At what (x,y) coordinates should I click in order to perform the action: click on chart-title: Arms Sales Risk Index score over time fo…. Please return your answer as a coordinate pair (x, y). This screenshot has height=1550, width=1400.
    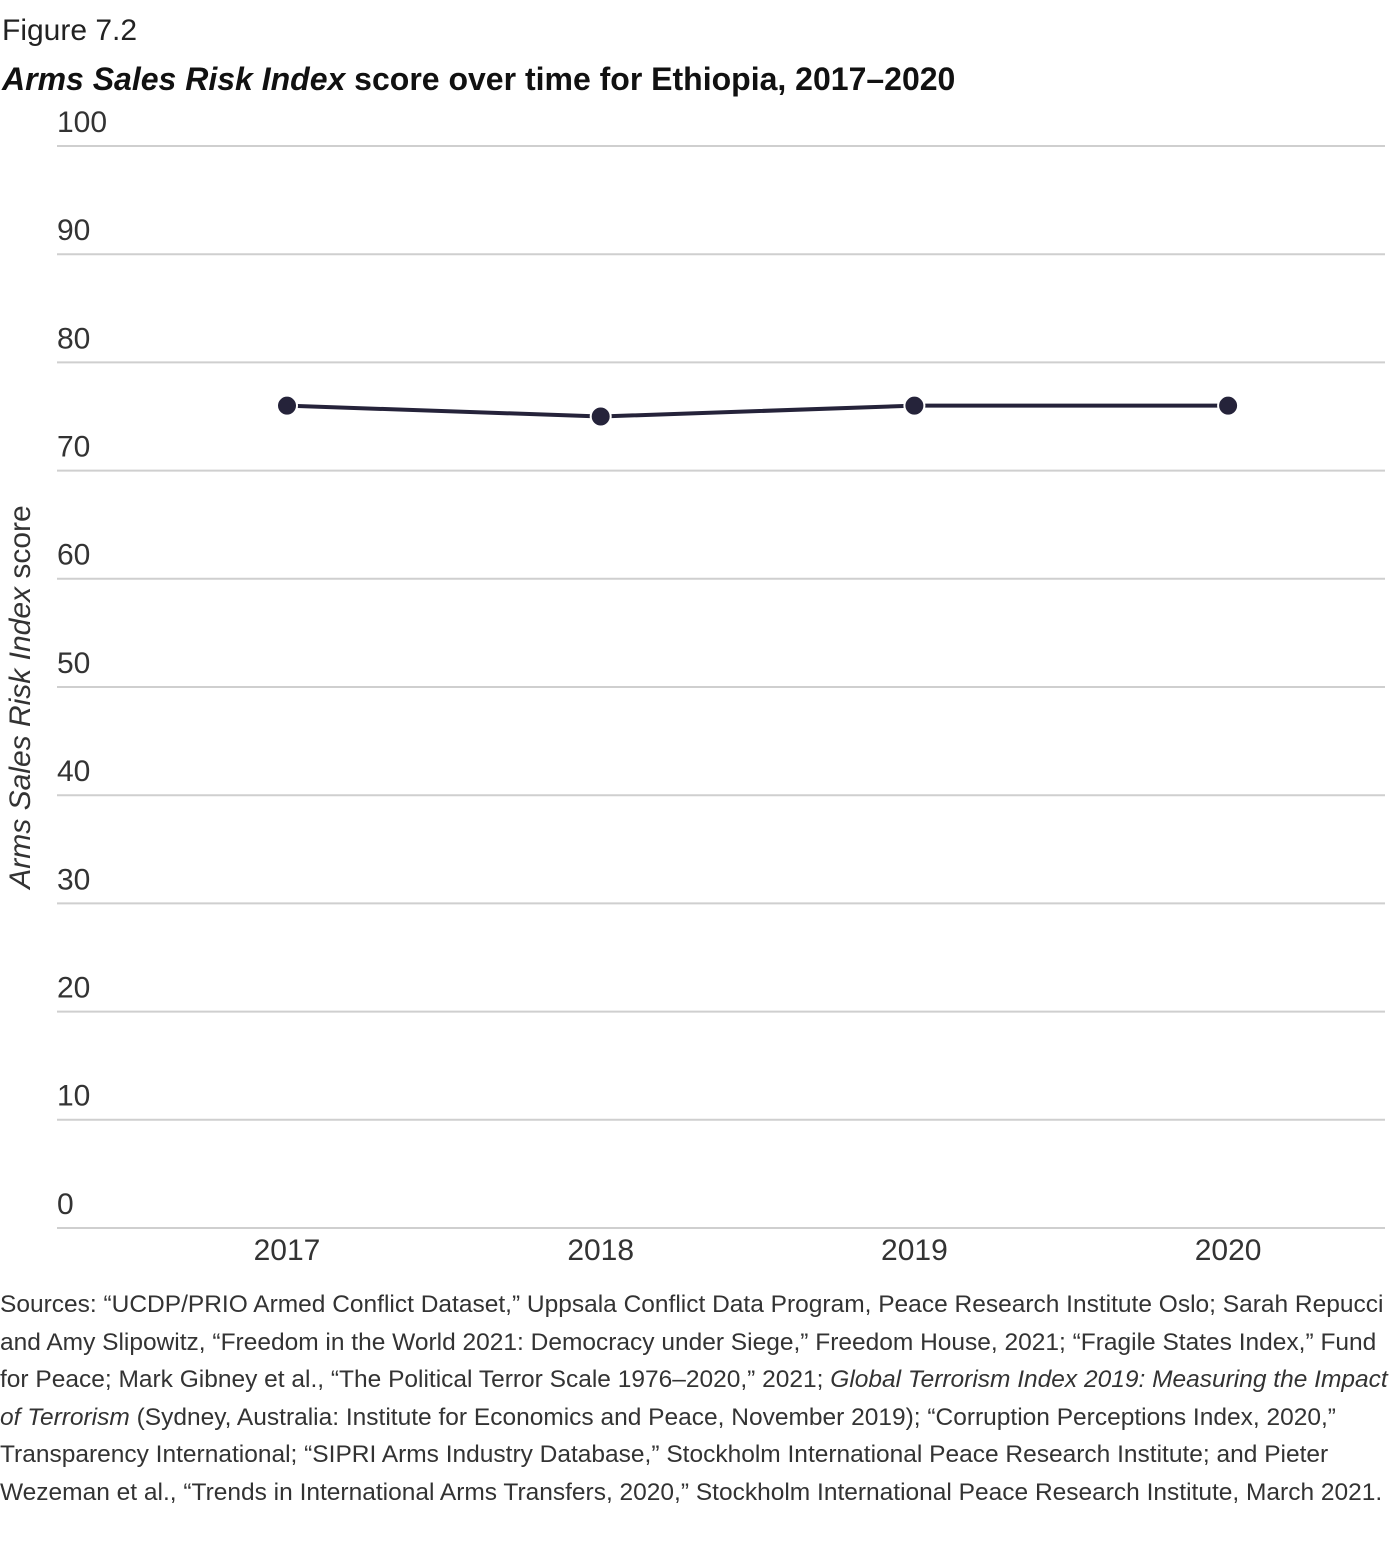
    Looking at the image, I should click on (478, 79).